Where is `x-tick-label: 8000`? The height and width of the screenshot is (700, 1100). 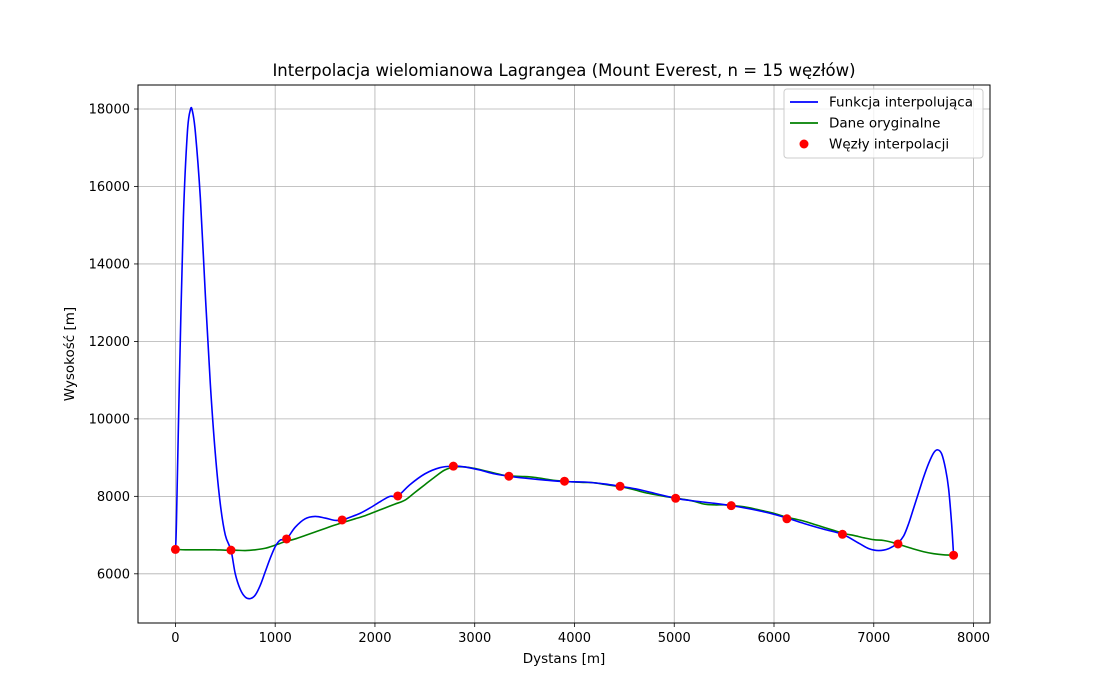
x-tick-label: 8000 is located at coordinates (973, 638).